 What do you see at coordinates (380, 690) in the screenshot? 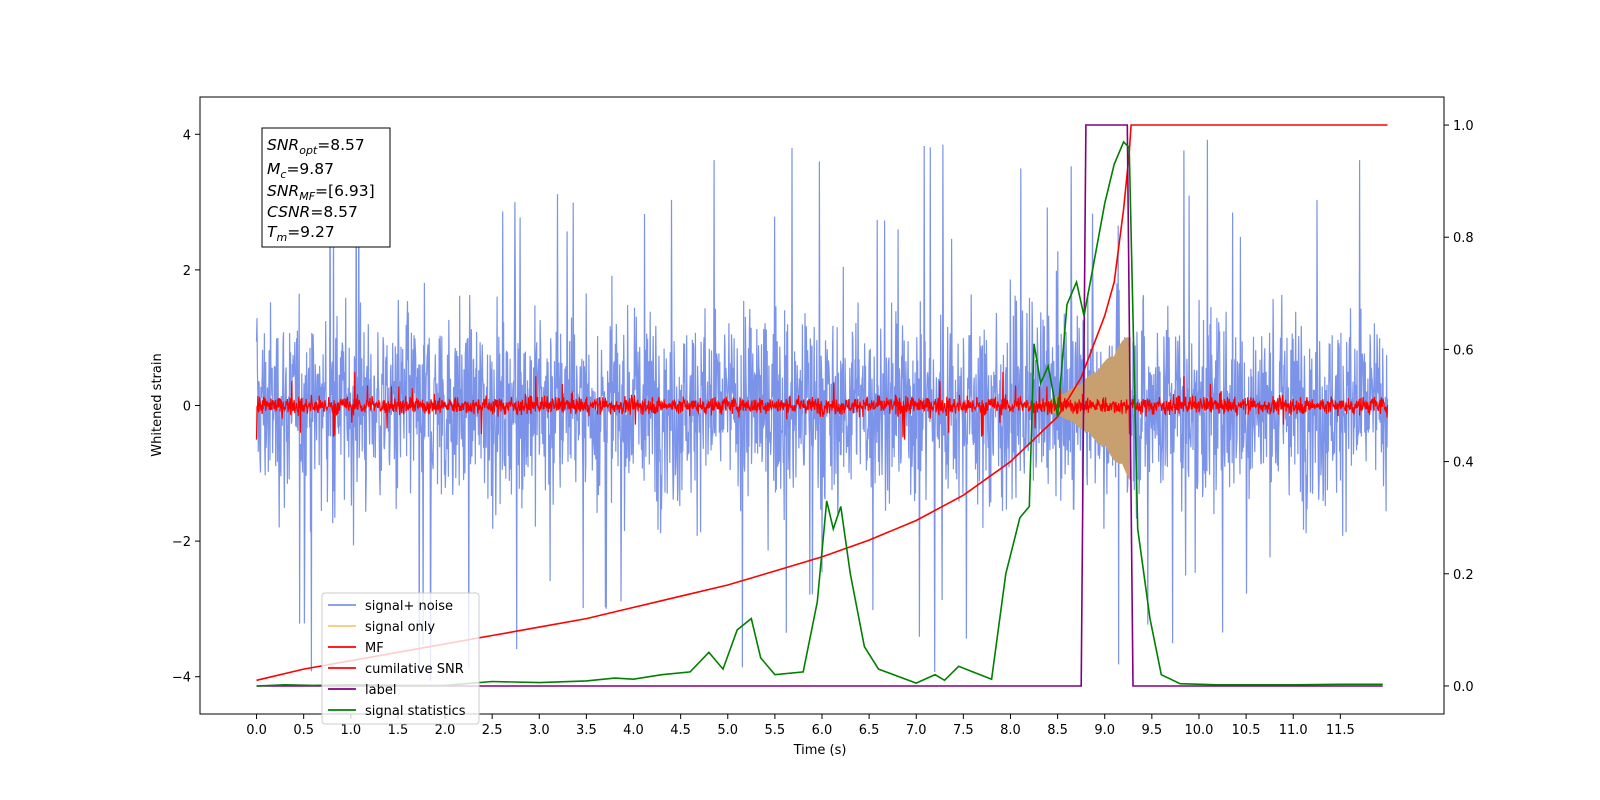
I see `legend-label-label: label` at bounding box center [380, 690].